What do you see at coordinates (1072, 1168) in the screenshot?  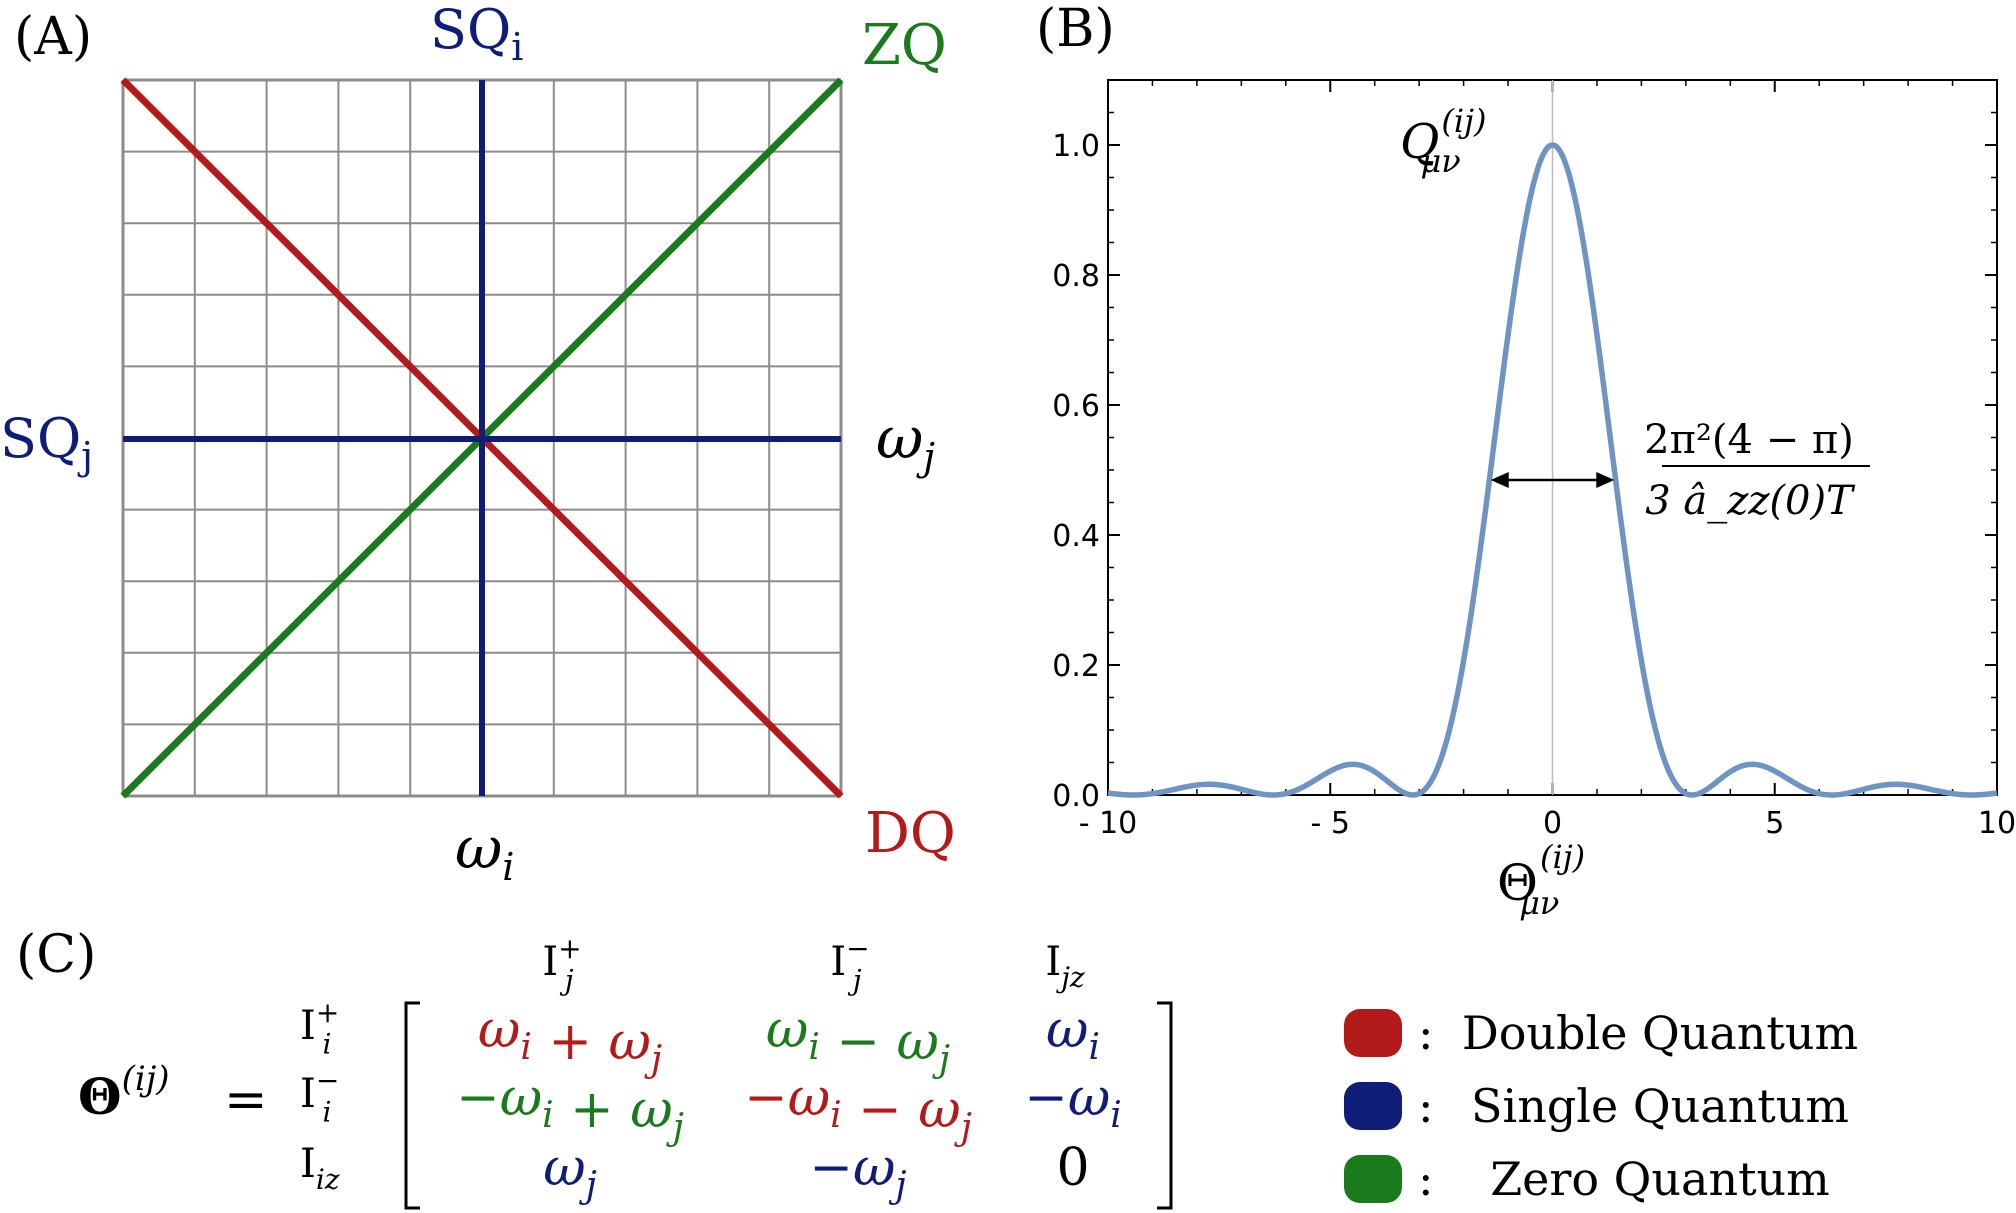 I see `matrix-cell: 0` at bounding box center [1072, 1168].